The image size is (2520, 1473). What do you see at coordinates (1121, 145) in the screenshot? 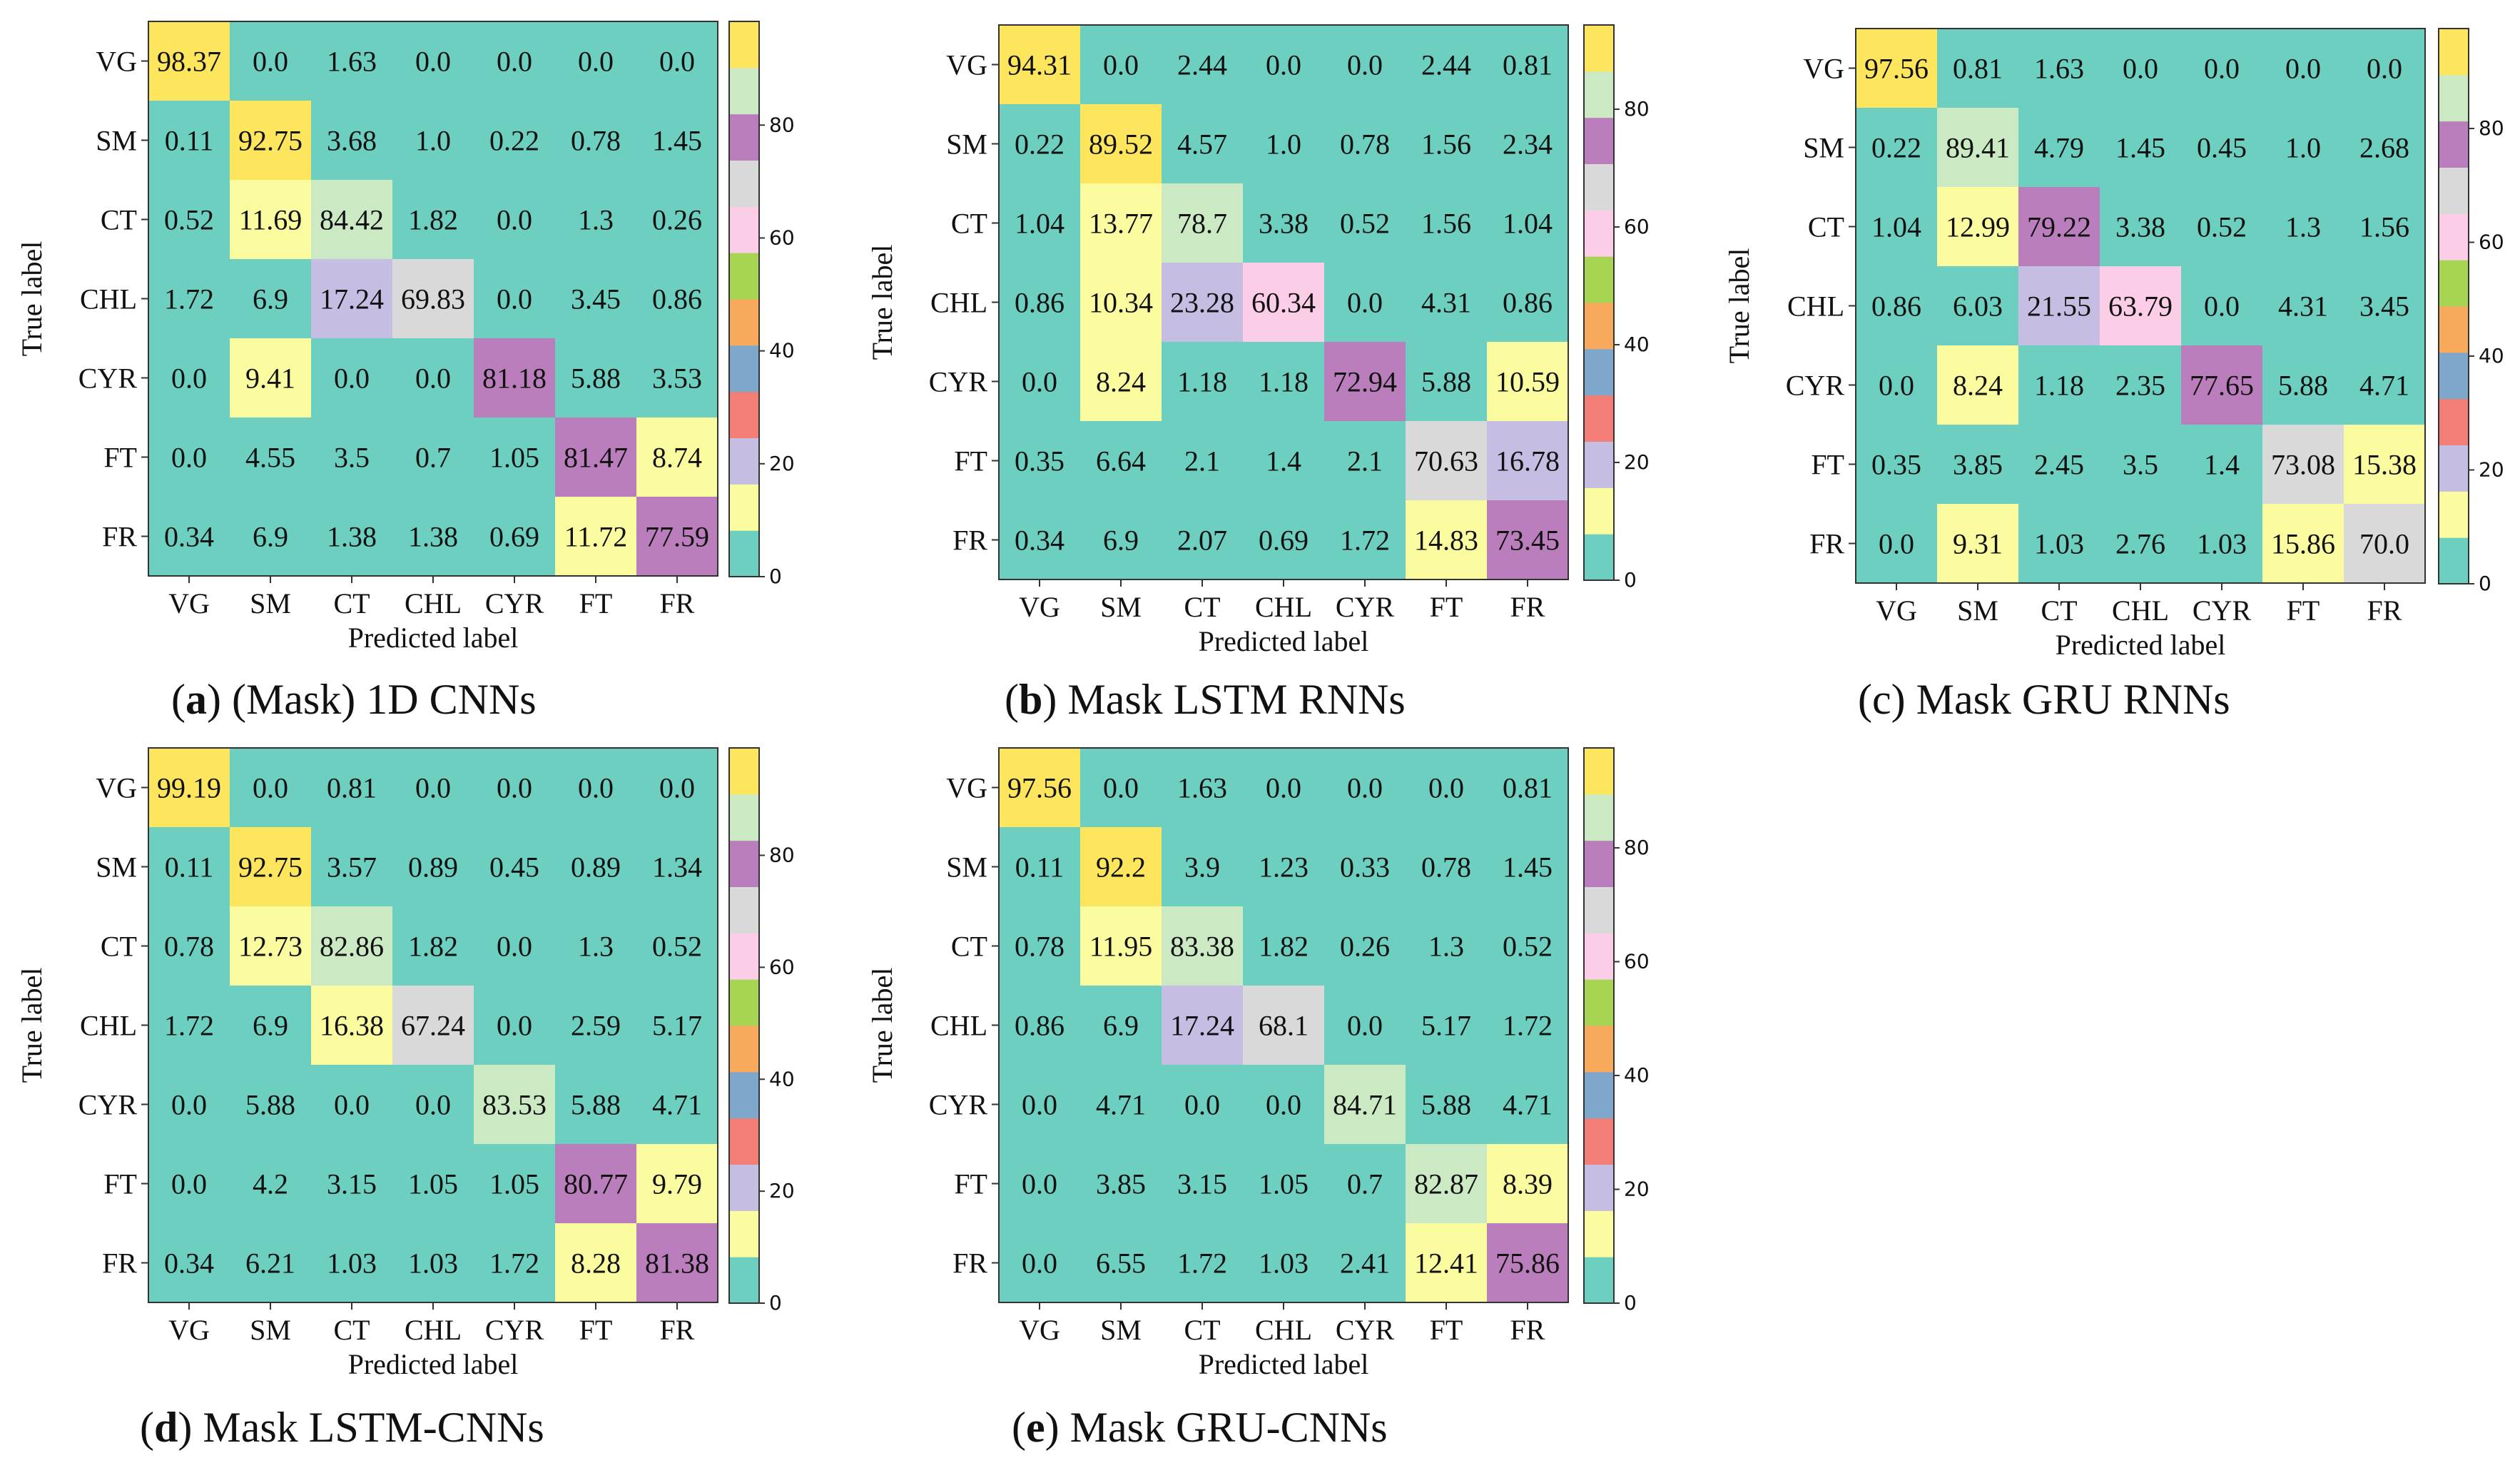
I see `cell-value-label: 89.52` at bounding box center [1121, 145].